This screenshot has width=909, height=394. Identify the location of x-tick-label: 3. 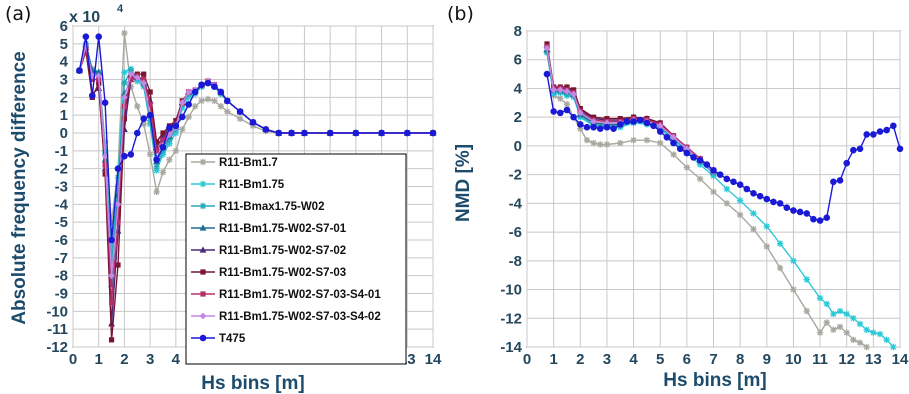
(607, 359).